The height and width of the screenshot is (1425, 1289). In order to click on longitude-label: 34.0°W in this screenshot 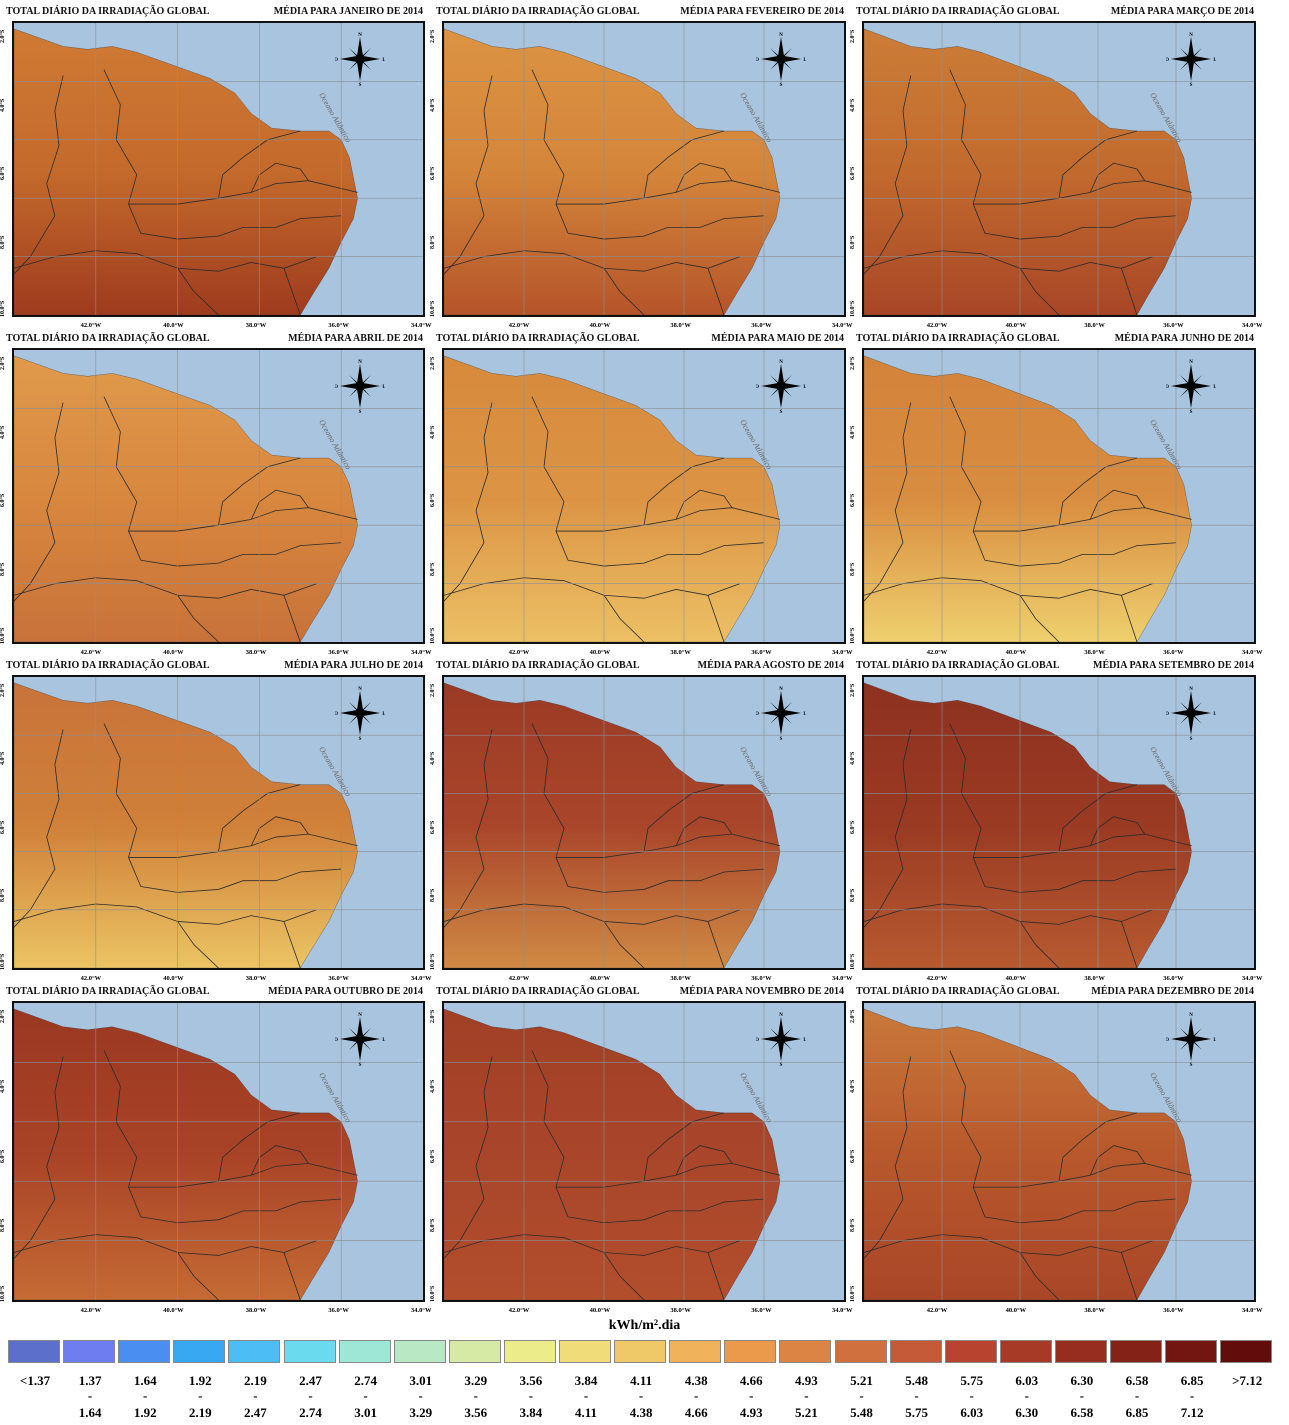, I will do `click(842, 1310)`.